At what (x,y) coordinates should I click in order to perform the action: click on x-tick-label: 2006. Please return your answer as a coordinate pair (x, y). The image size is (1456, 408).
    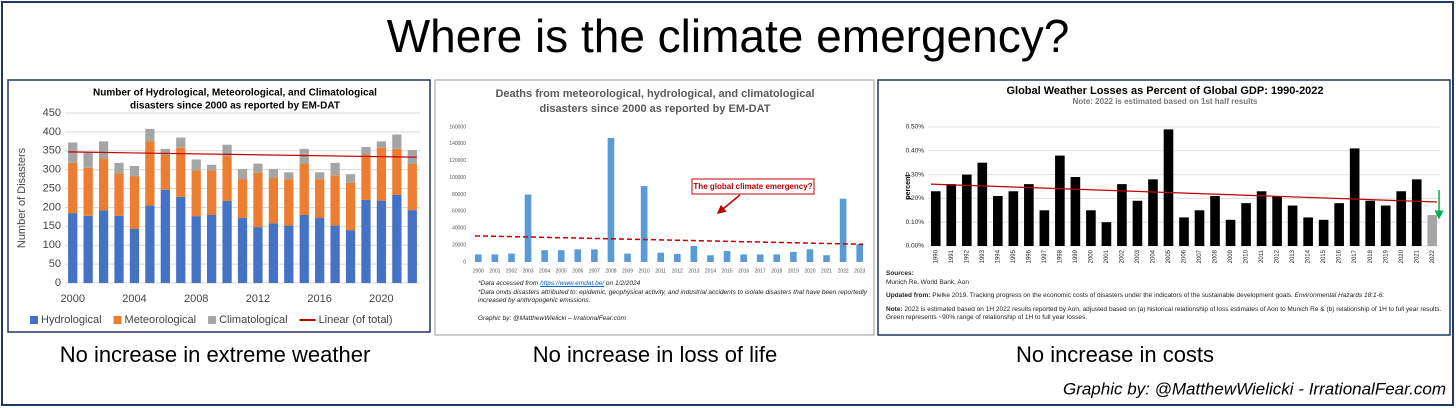
    Looking at the image, I should click on (1185, 256).